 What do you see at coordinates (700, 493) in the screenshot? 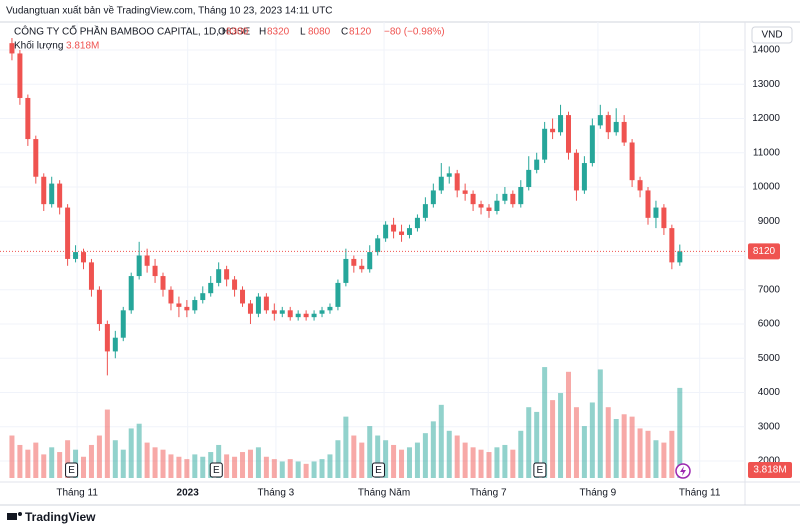
I see `x-tick-label: Tháng 11` at bounding box center [700, 493].